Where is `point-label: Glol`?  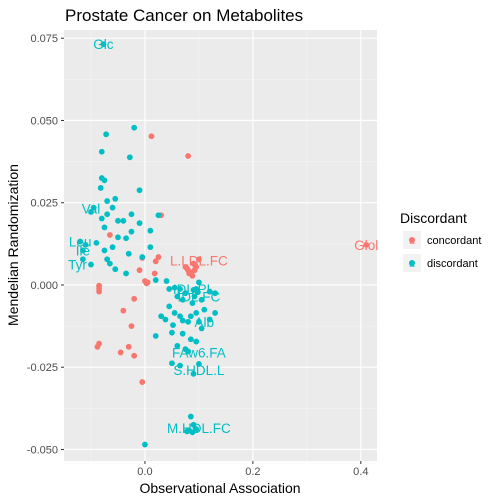 point-label: Glol is located at coordinates (366, 245).